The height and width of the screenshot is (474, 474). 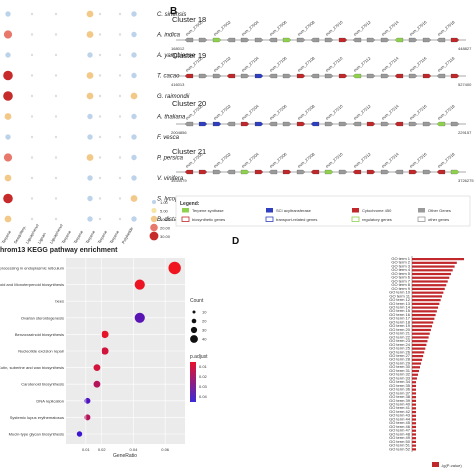 What do you see at coordinates (400, 366) in the screenshot?
I see `bar-label: GO term 30` at bounding box center [400, 366].